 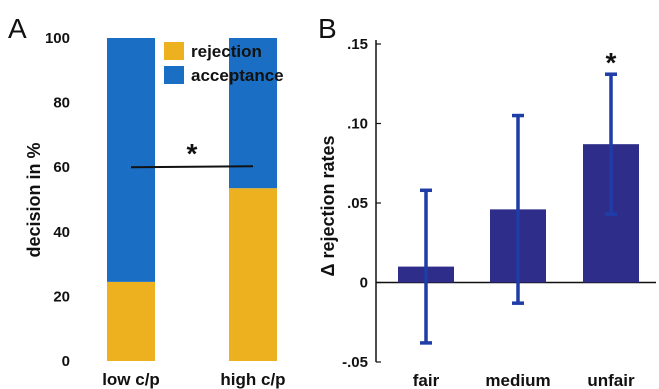 What do you see at coordinates (61, 232) in the screenshot?
I see `y-tick-label: 40` at bounding box center [61, 232].